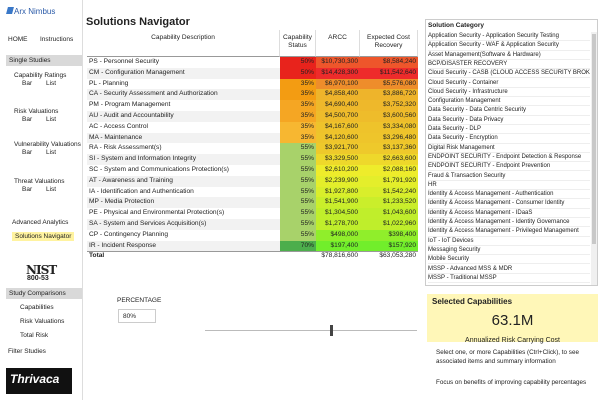 This screenshot has height=400, width=600. What do you see at coordinates (509, 93) in the screenshot?
I see `list-item: Cloud Security - Infrastructure` at bounding box center [509, 93].